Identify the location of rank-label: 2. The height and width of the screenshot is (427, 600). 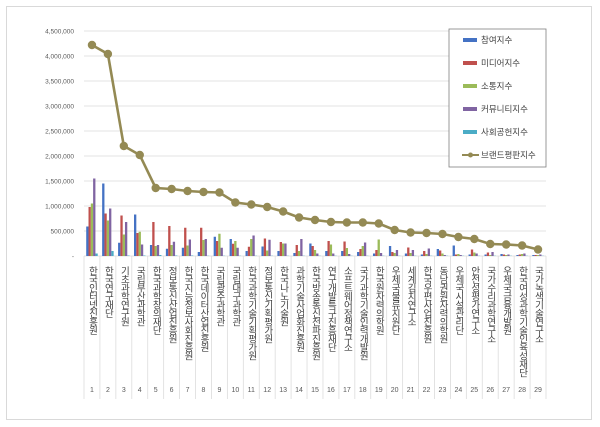
(108, 390).